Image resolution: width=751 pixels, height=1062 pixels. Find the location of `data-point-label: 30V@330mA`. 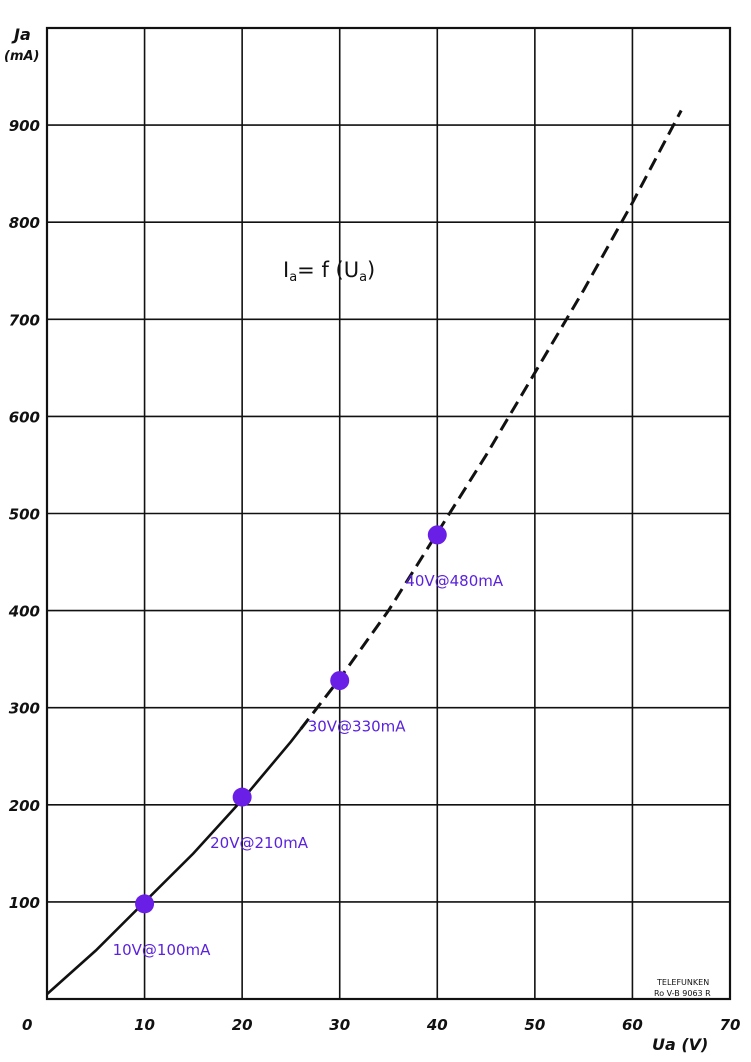

data-point-label: 30V@330mA is located at coordinates (357, 727).